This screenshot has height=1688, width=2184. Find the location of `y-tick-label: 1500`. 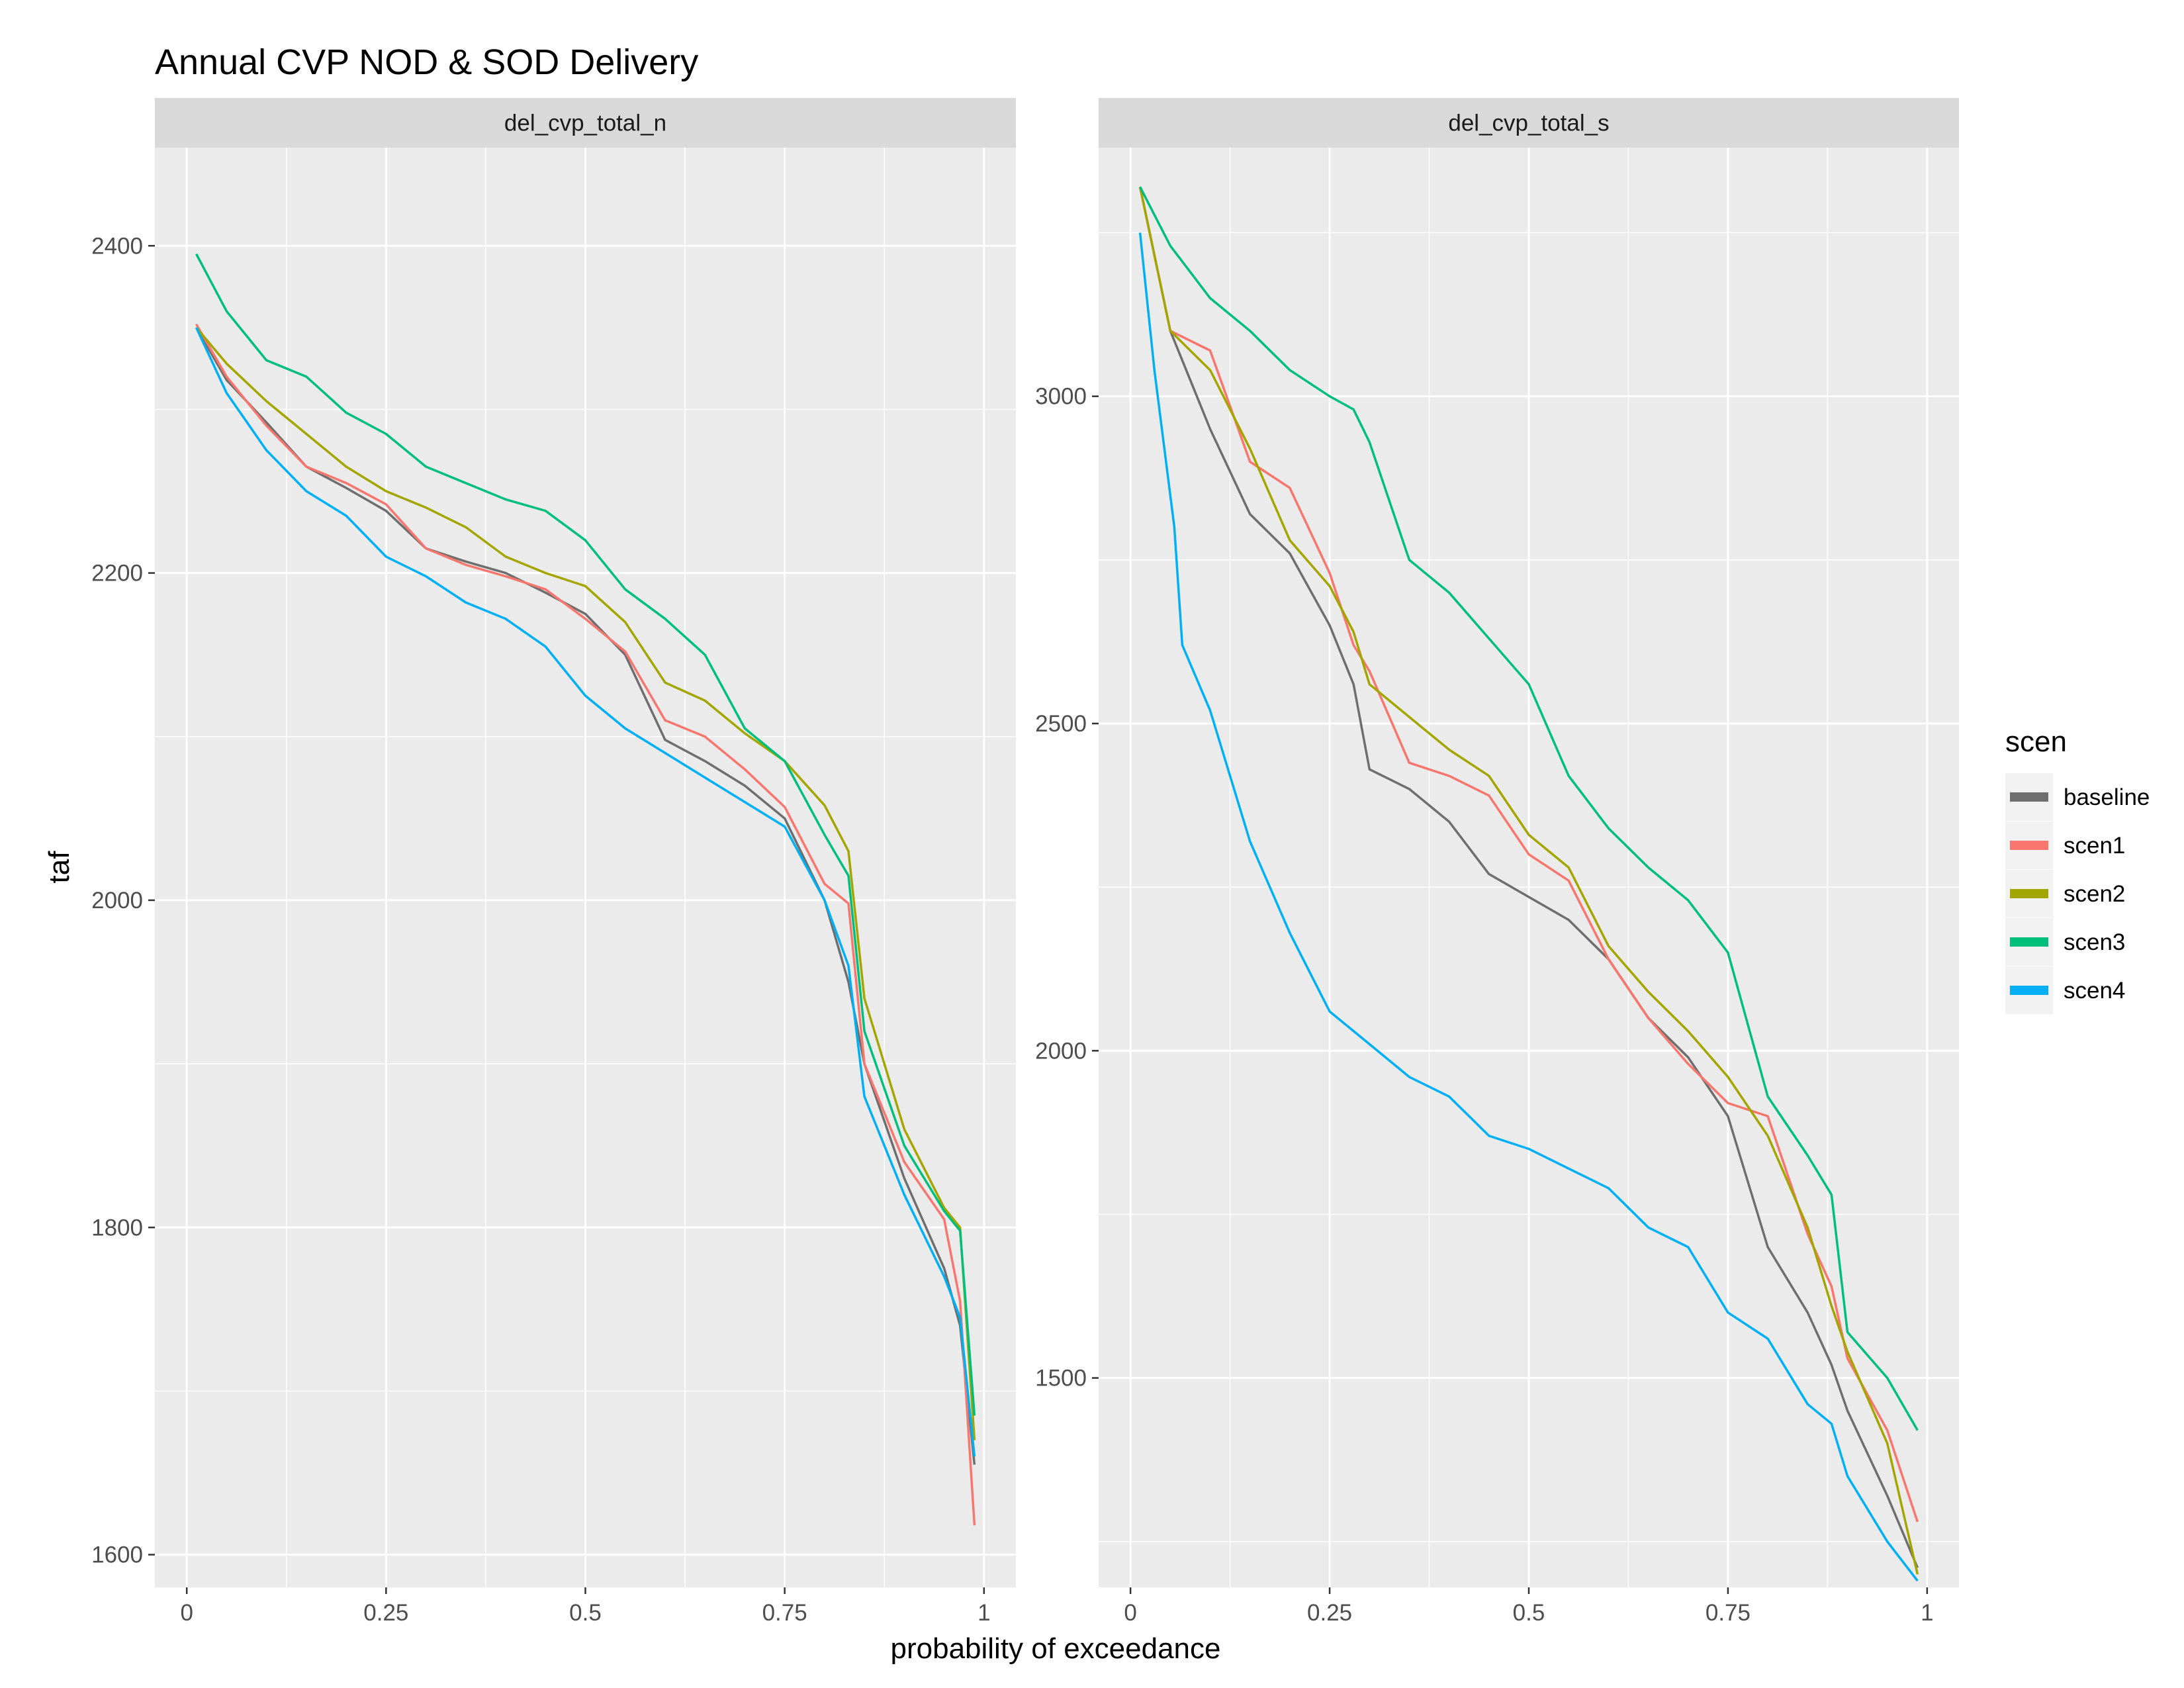

y-tick-label: 1500 is located at coordinates (1061, 1378).